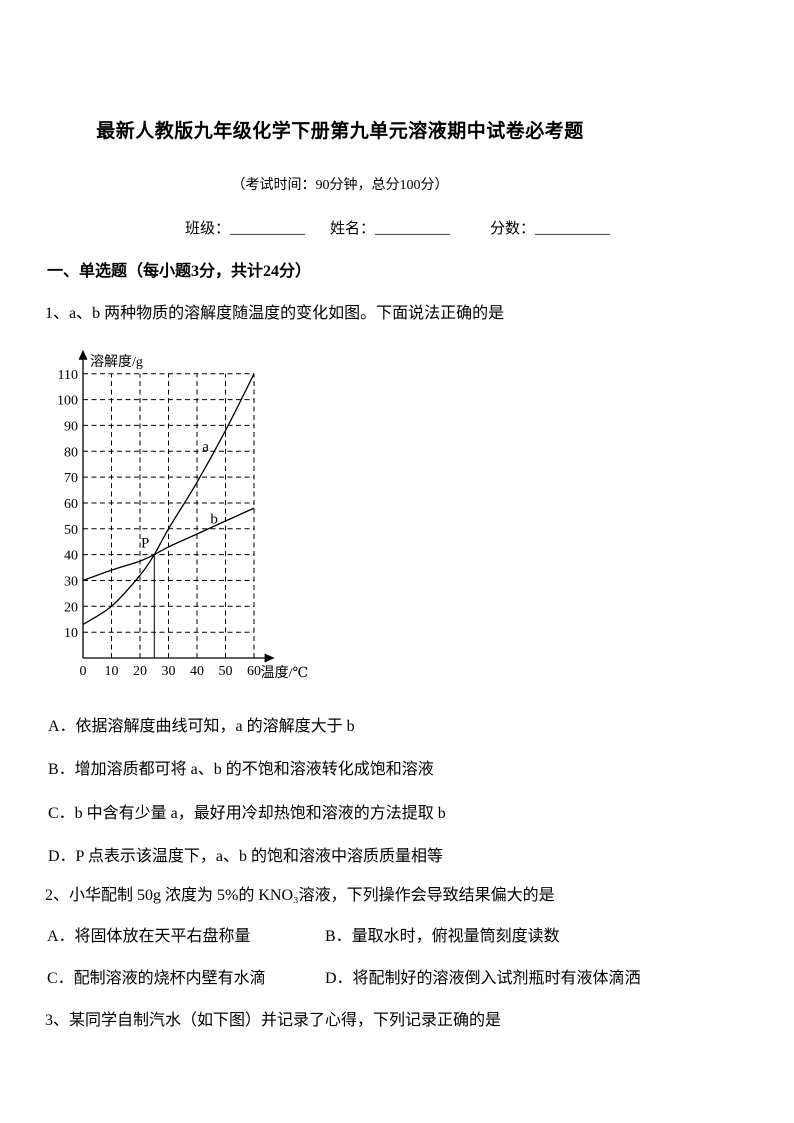  What do you see at coordinates (340, 185) in the screenshot?
I see `exam-info: （考试时间：90分钟，总分100分）` at bounding box center [340, 185].